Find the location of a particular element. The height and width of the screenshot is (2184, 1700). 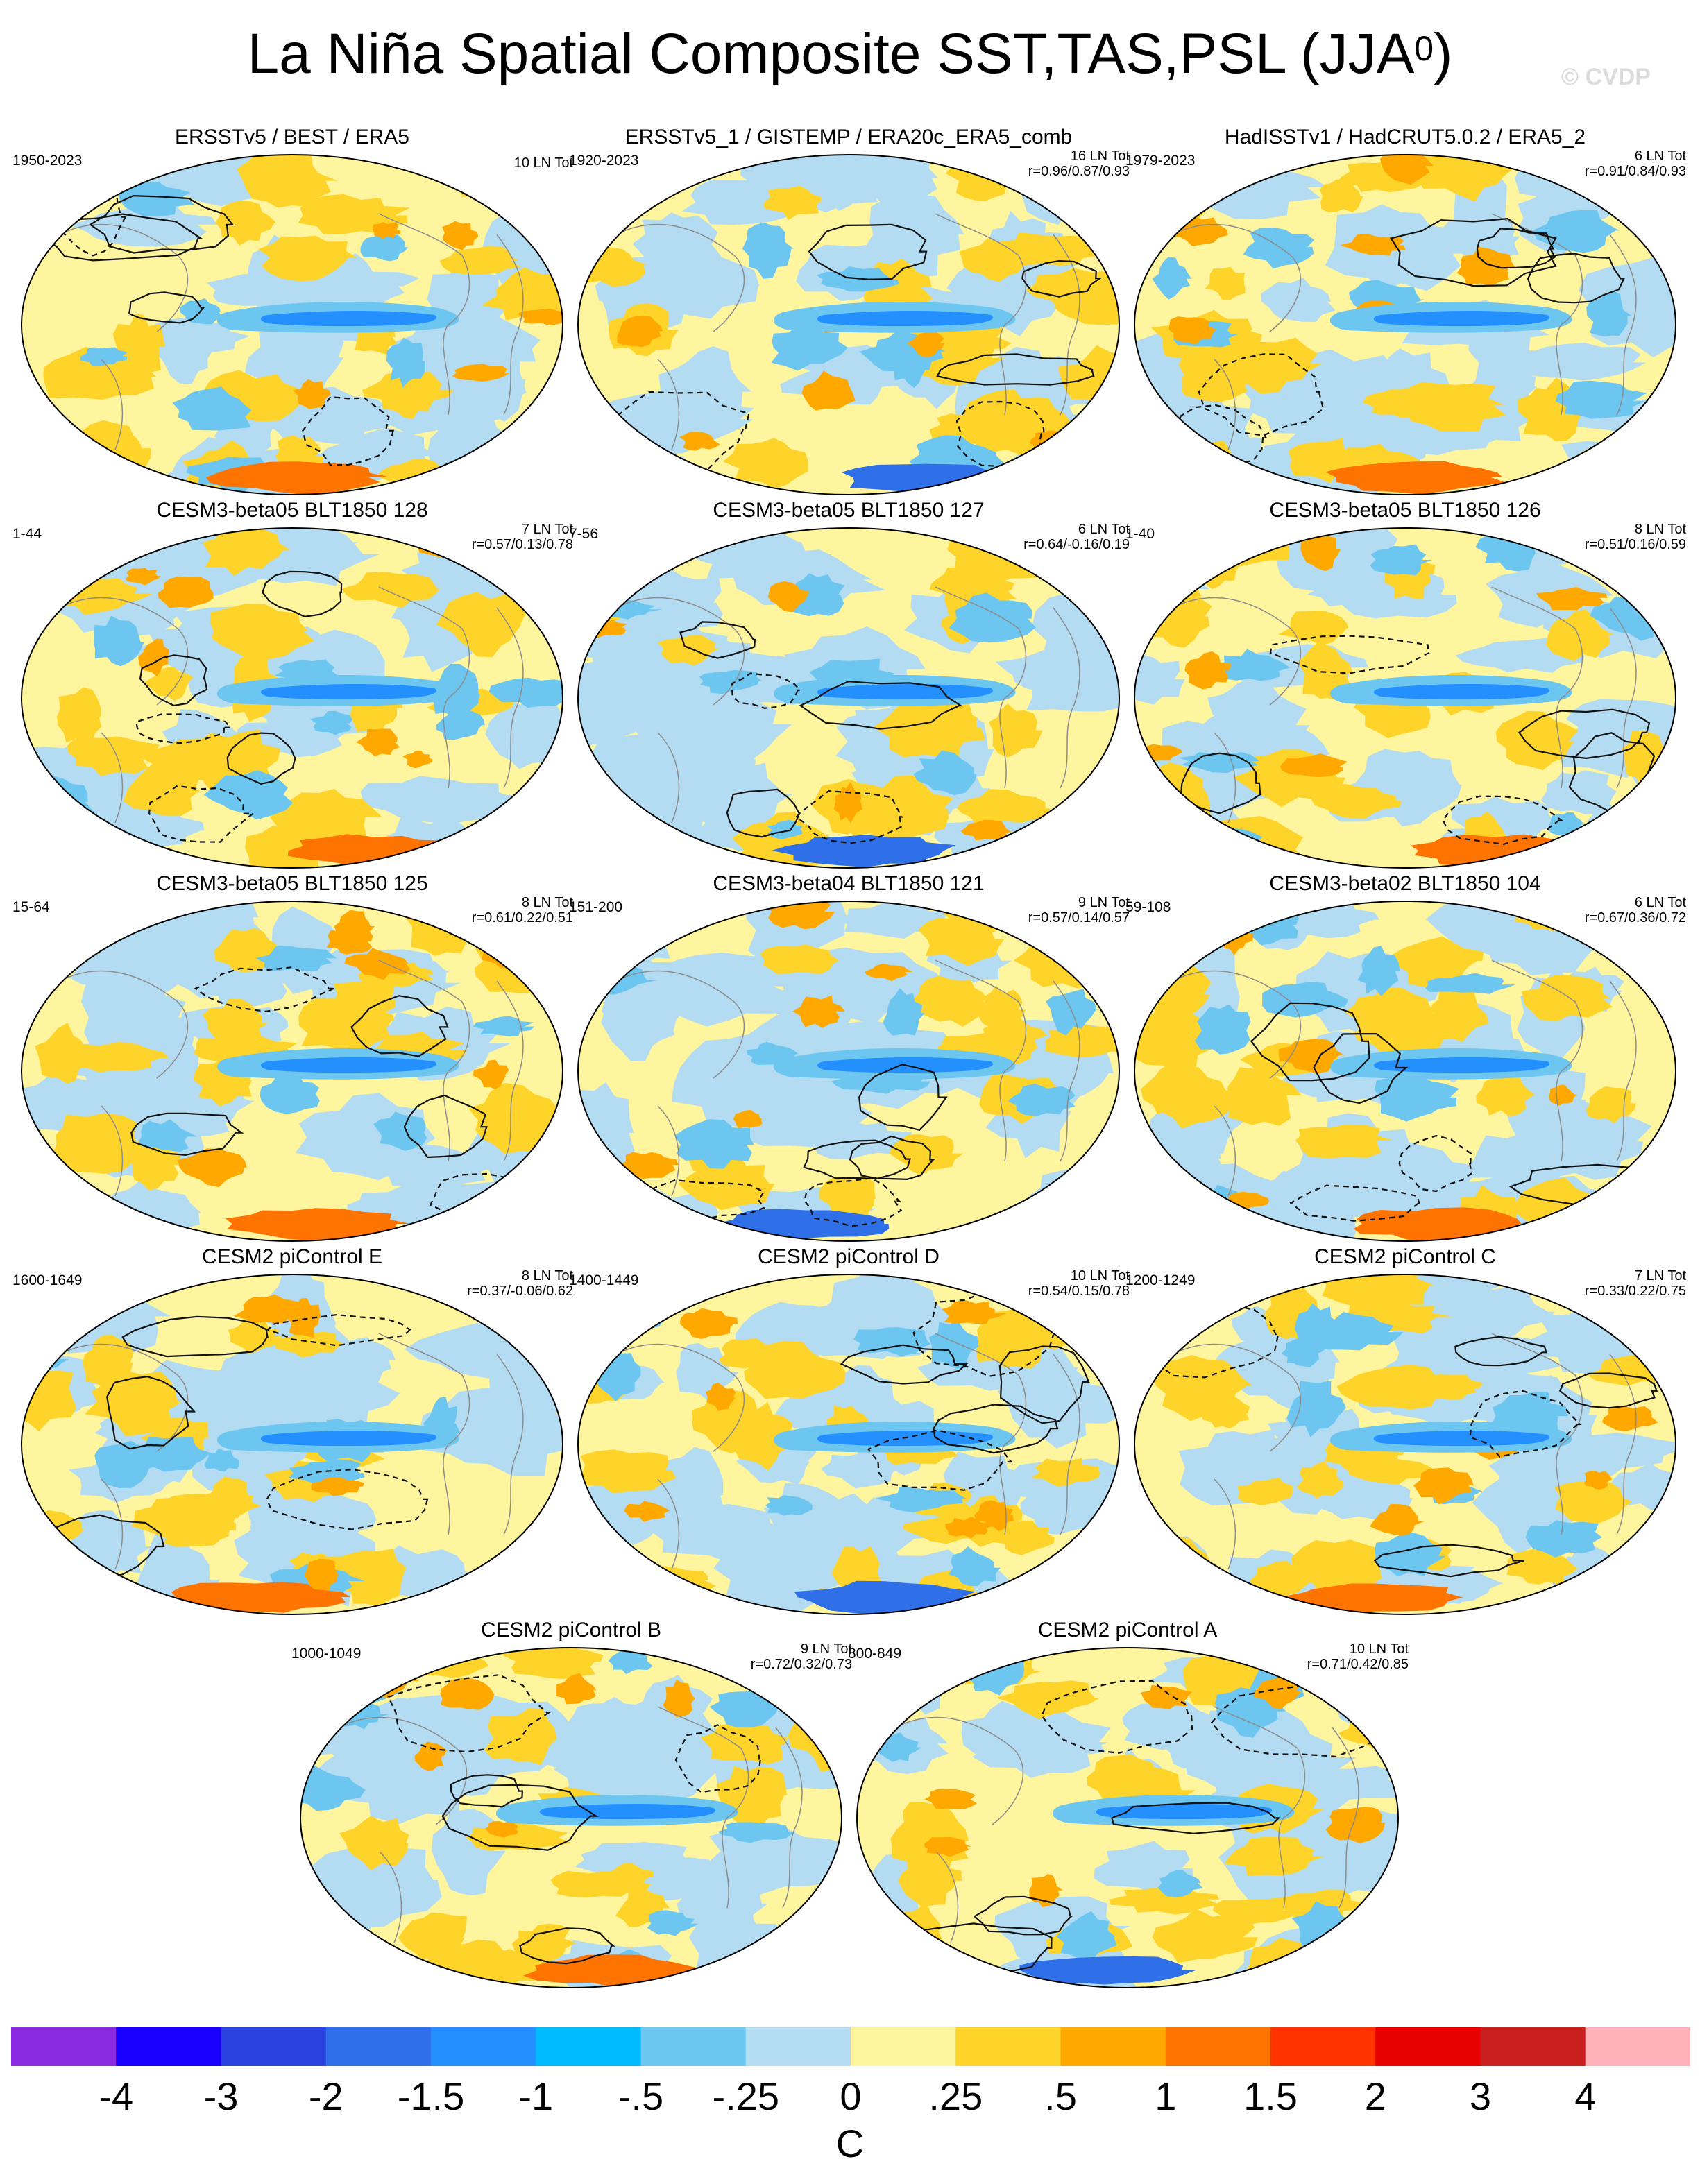

panel-years: 1-44 is located at coordinates (27, 534).